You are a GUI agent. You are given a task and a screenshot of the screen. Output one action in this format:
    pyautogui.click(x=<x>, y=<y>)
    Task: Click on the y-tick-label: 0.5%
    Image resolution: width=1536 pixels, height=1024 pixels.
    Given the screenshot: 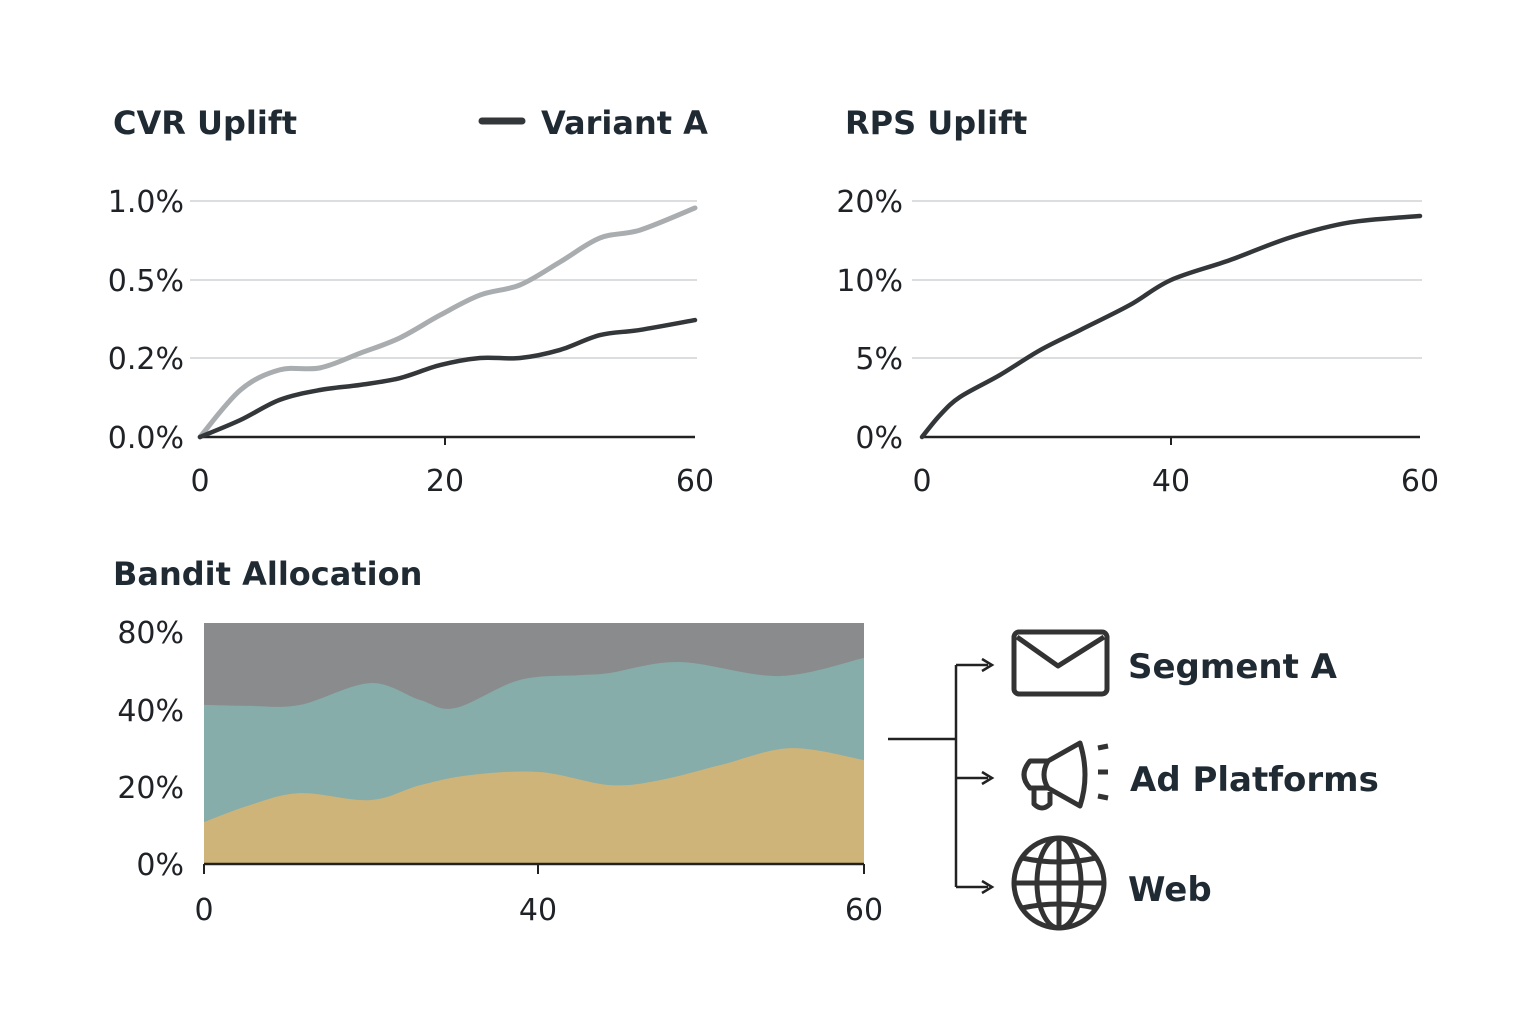 What is the action you would take?
    pyautogui.click(x=146, y=281)
    